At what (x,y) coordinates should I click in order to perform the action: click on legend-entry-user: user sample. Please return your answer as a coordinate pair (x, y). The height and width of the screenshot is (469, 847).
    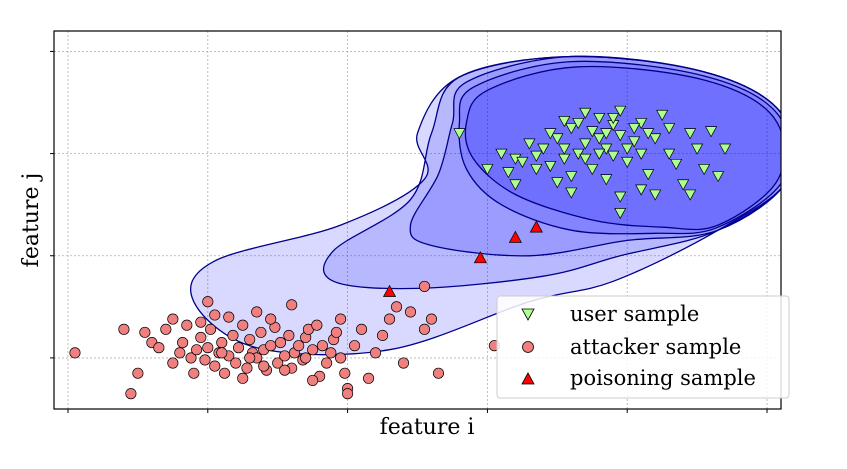
    Looking at the image, I should click on (610, 314).